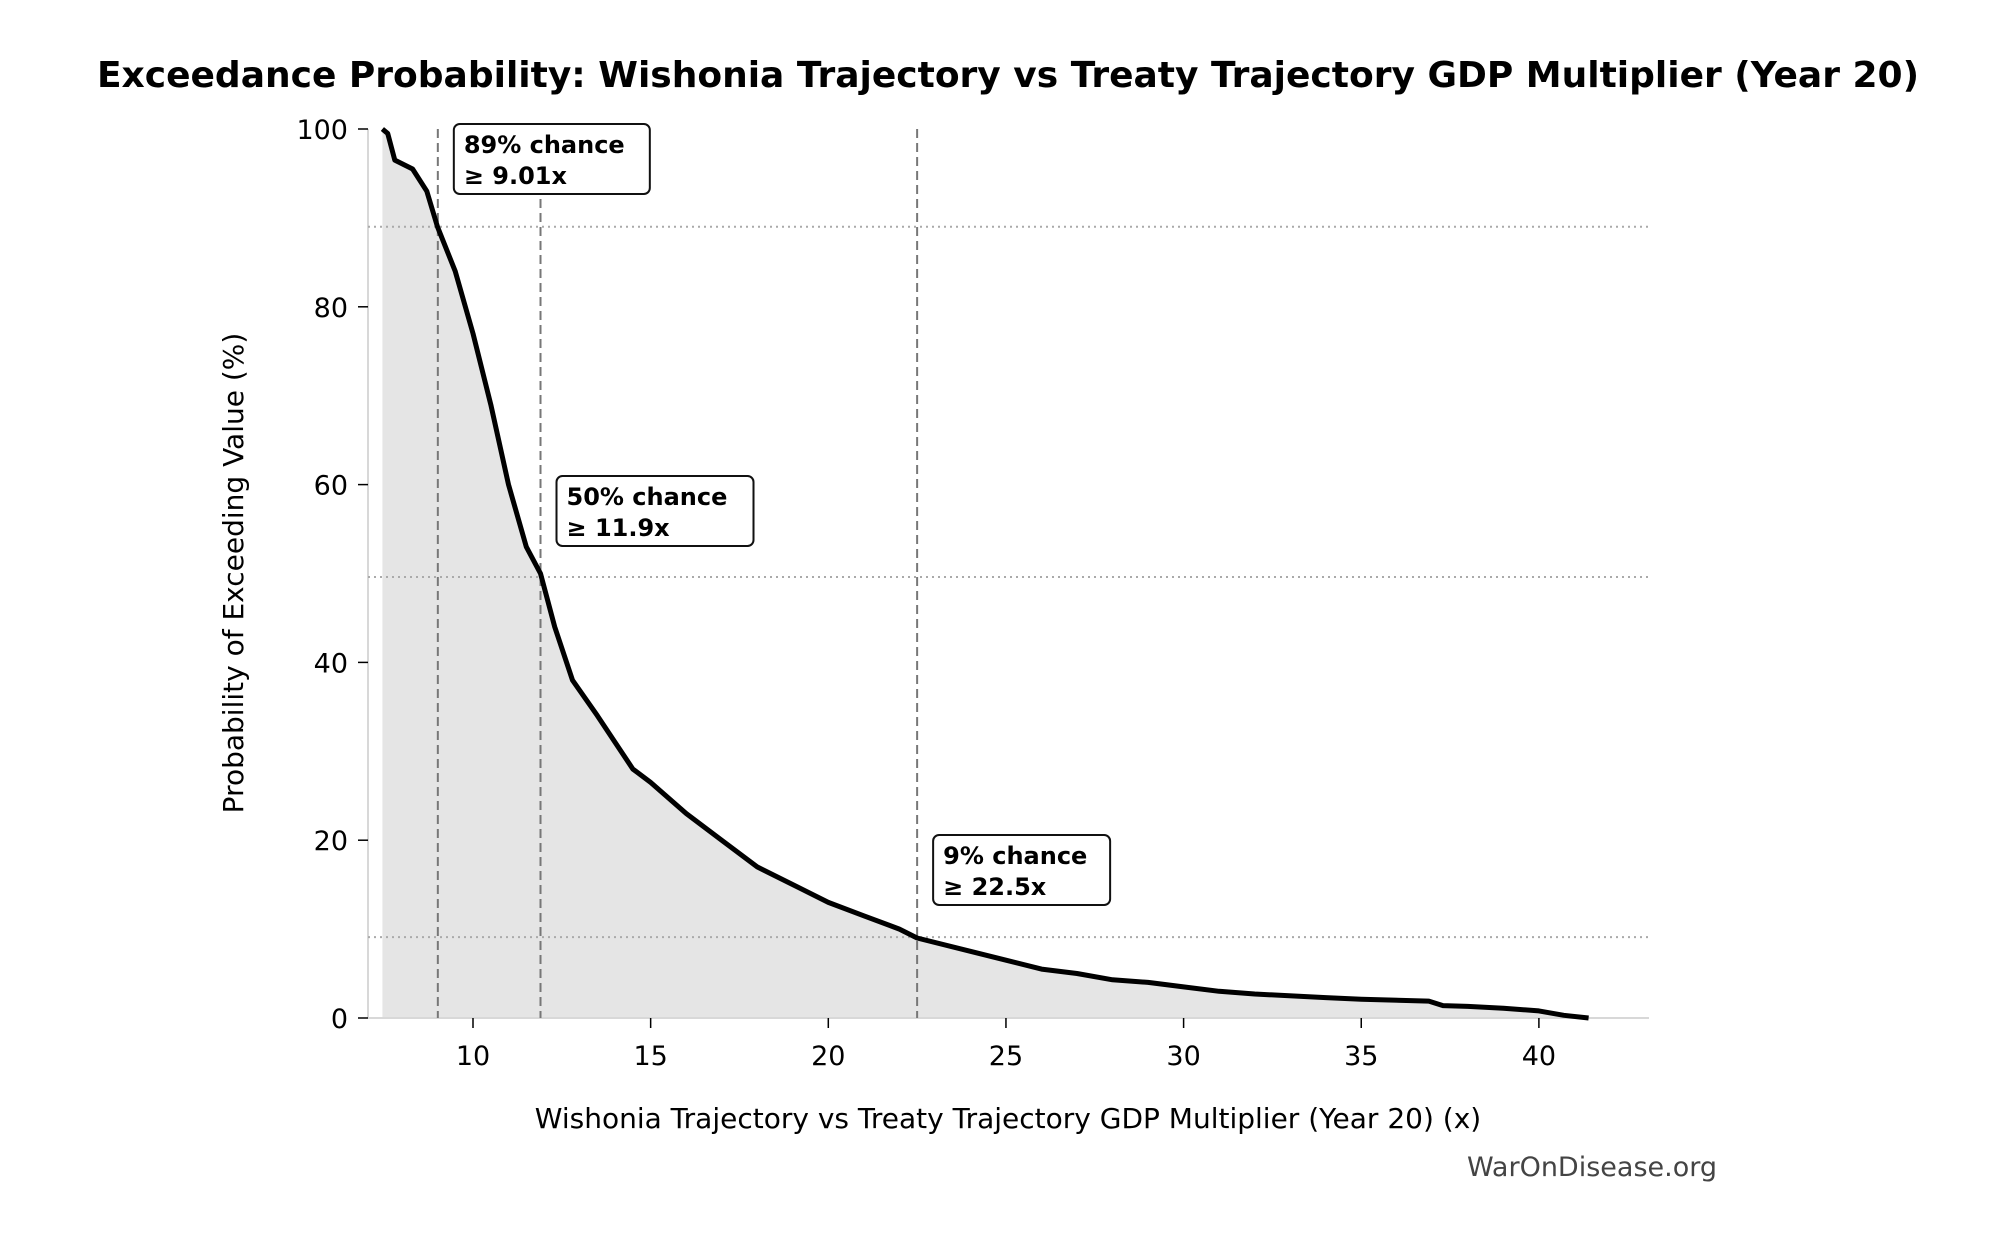  I want to click on annotation-value: ≥ 22.5x, so click(995, 887).